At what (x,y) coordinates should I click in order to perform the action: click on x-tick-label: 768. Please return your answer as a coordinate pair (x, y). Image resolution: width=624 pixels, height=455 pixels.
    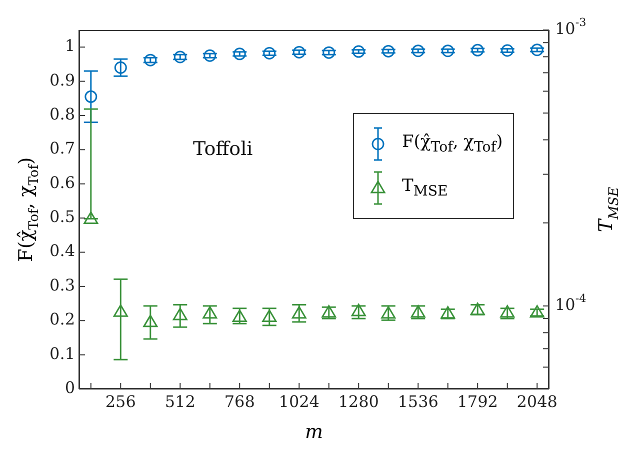
    Looking at the image, I should click on (239, 402).